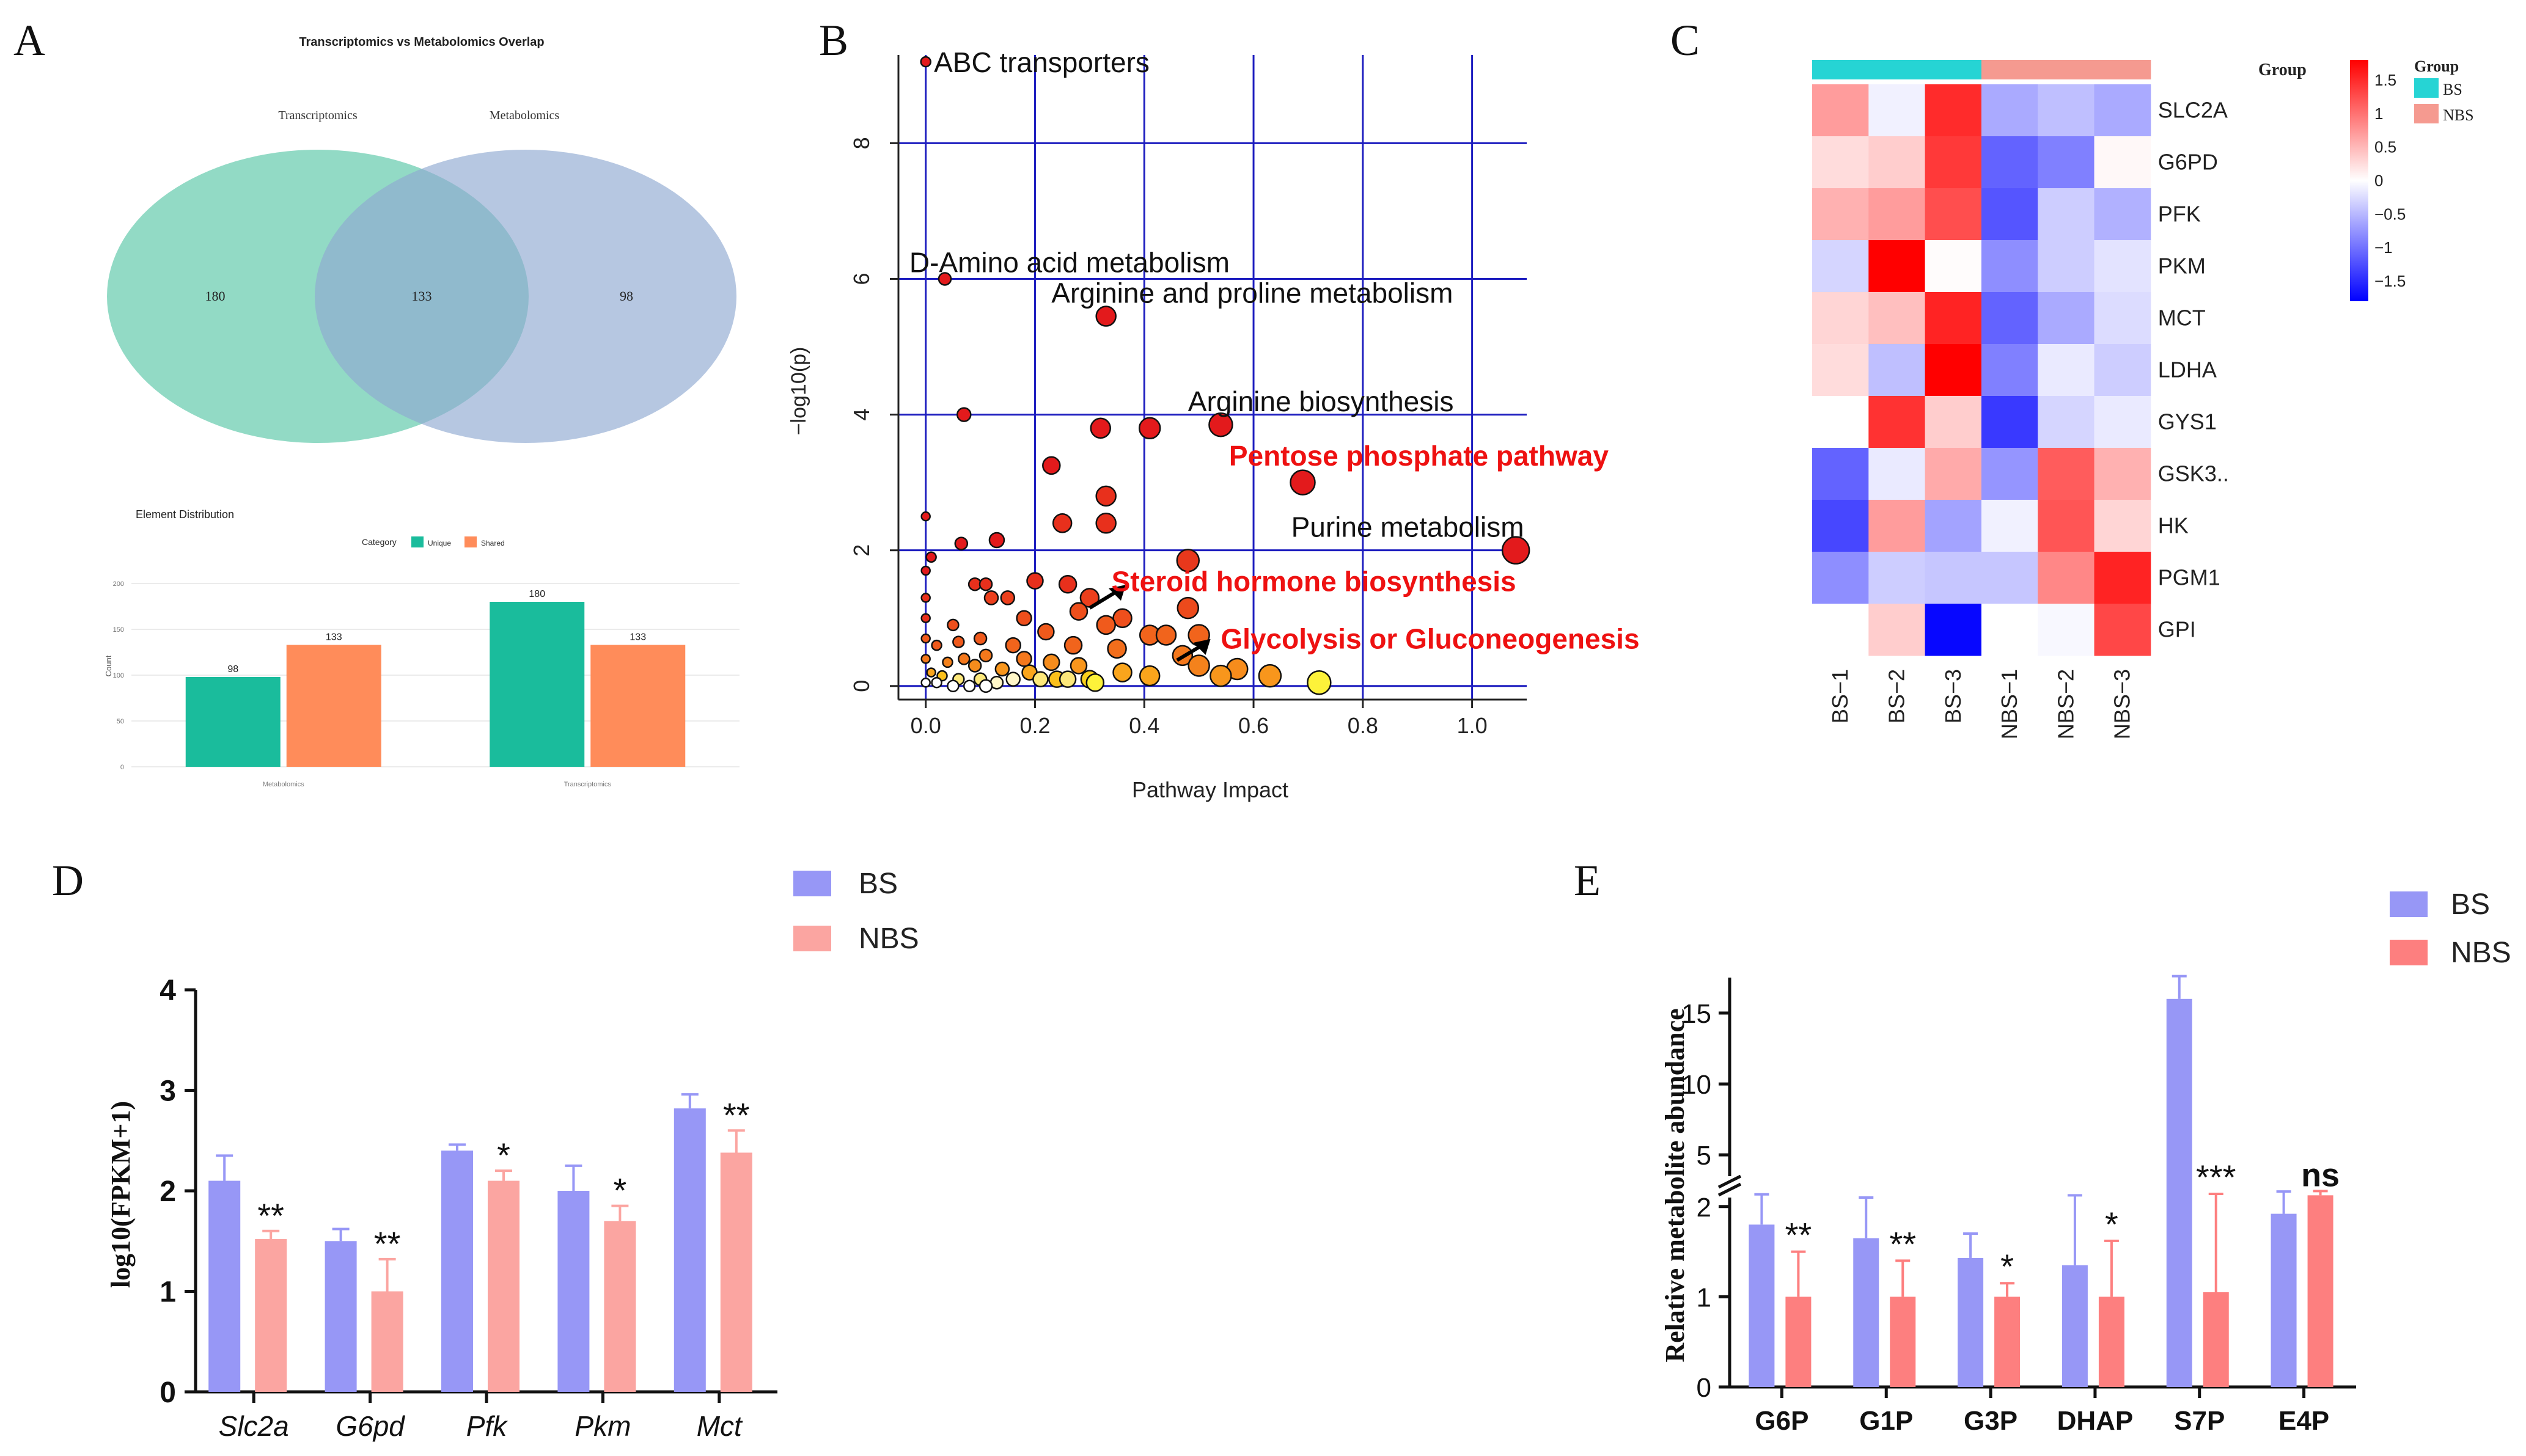 This screenshot has width=2526, height=1456. What do you see at coordinates (889, 939) in the screenshot?
I see `legend-label-d-nbs: NBS` at bounding box center [889, 939].